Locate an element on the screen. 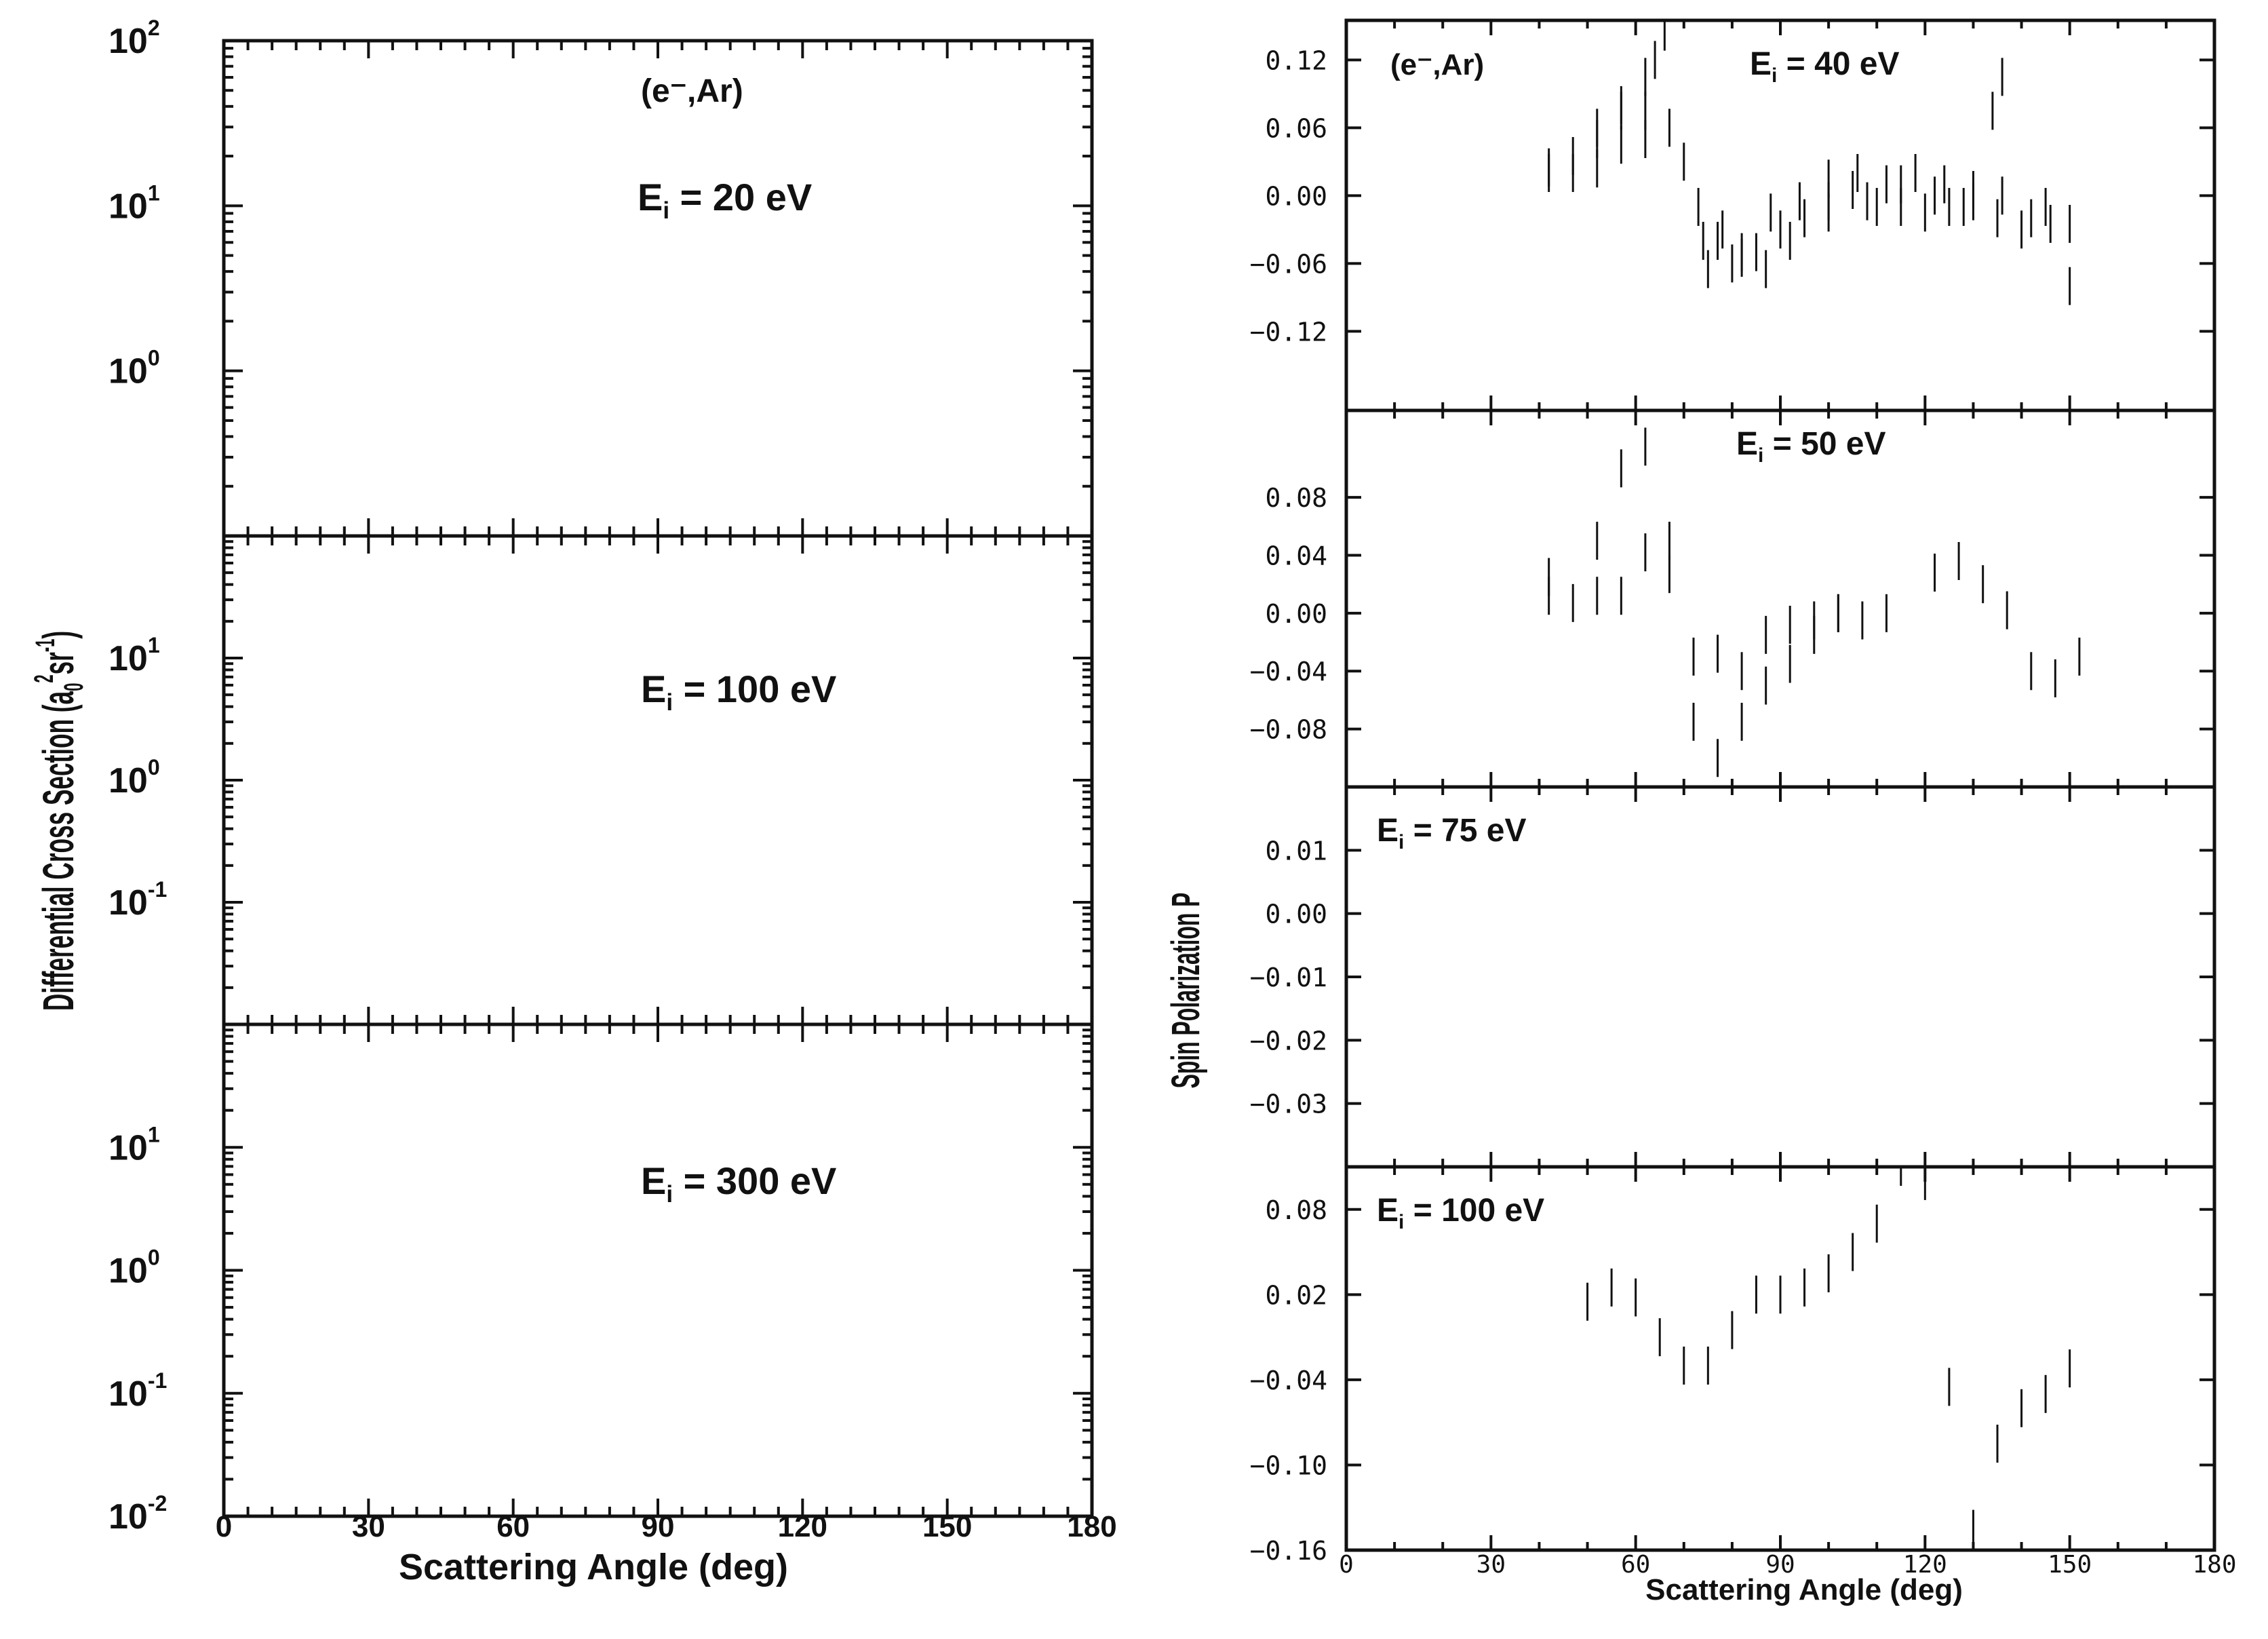 The width and height of the screenshot is (2268, 1639). panel-75ev: 0.01 0.00 −0.01 −0.02 −0.03 Ei = 75 eV is located at coordinates (1733, 977).